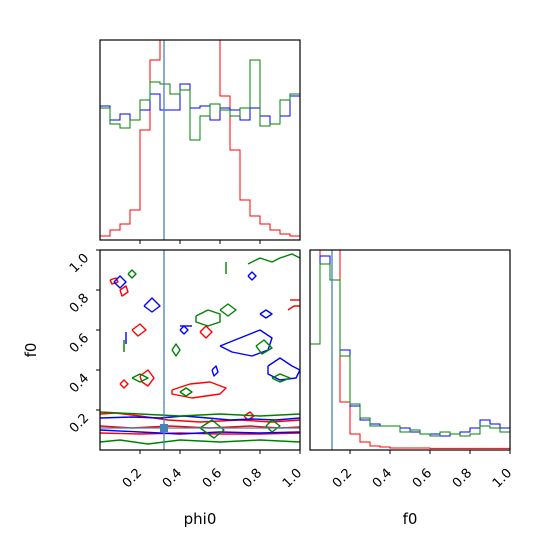 This screenshot has height=550, width=550. Describe the element at coordinates (164, 428) in the screenshot. I see `joint-truth-marker` at that location.